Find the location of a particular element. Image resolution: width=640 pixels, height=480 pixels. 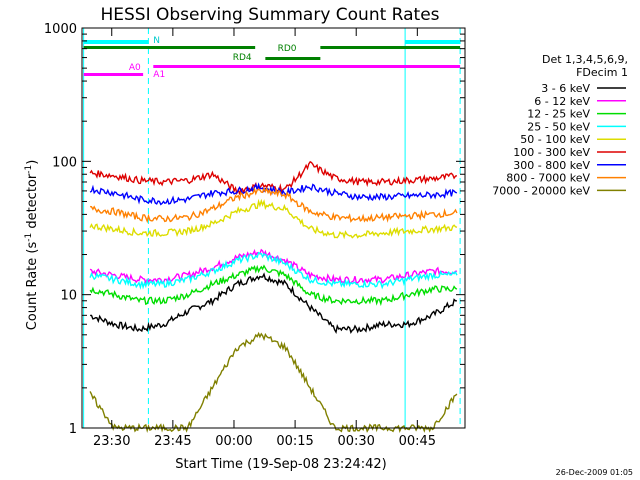

flag-bar-rd4 is located at coordinates (293, 58).